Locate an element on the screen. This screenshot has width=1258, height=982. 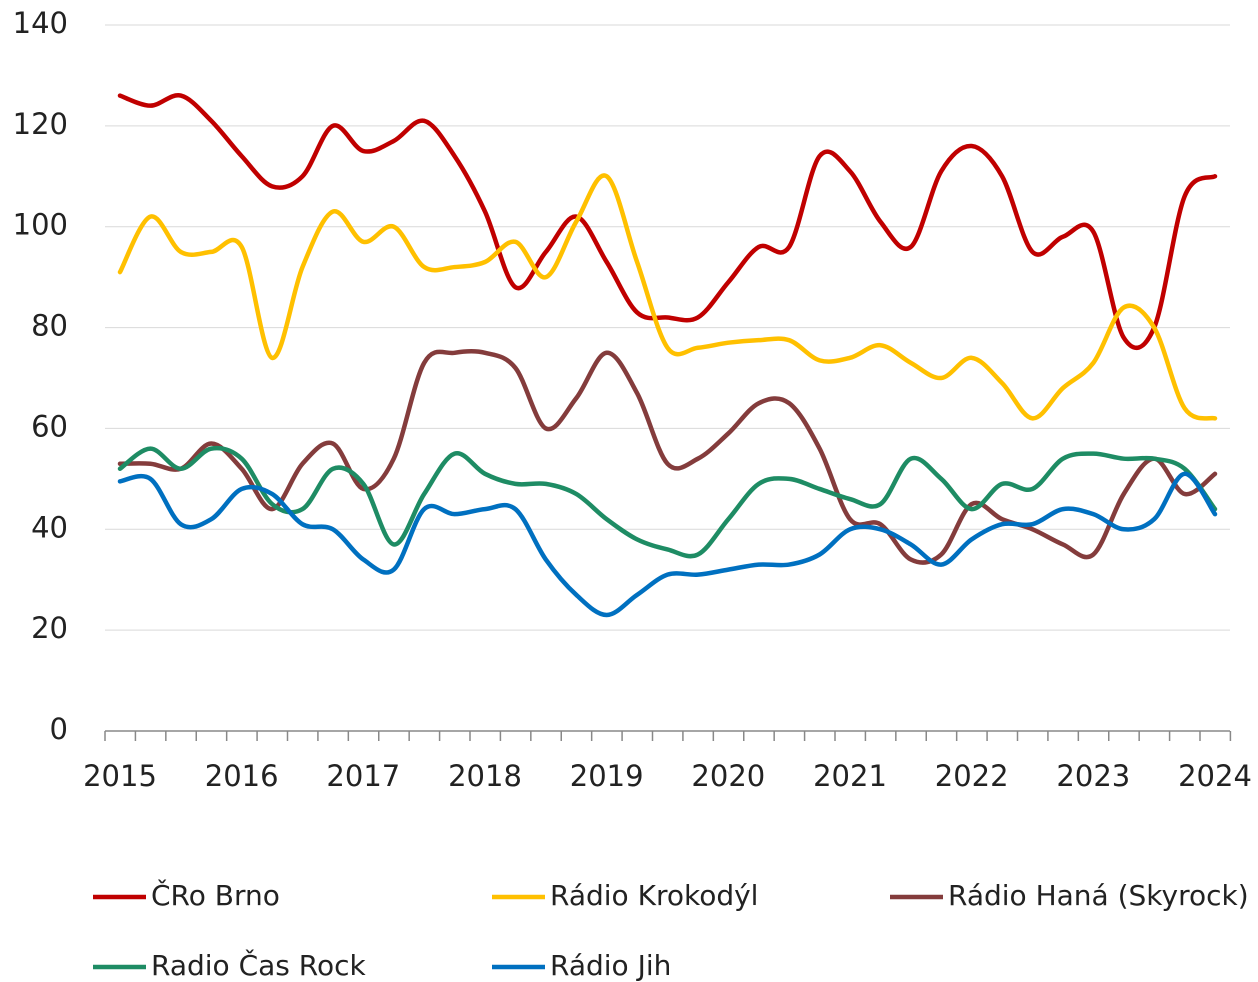
x-tick-label: 2018 is located at coordinates (485, 776).